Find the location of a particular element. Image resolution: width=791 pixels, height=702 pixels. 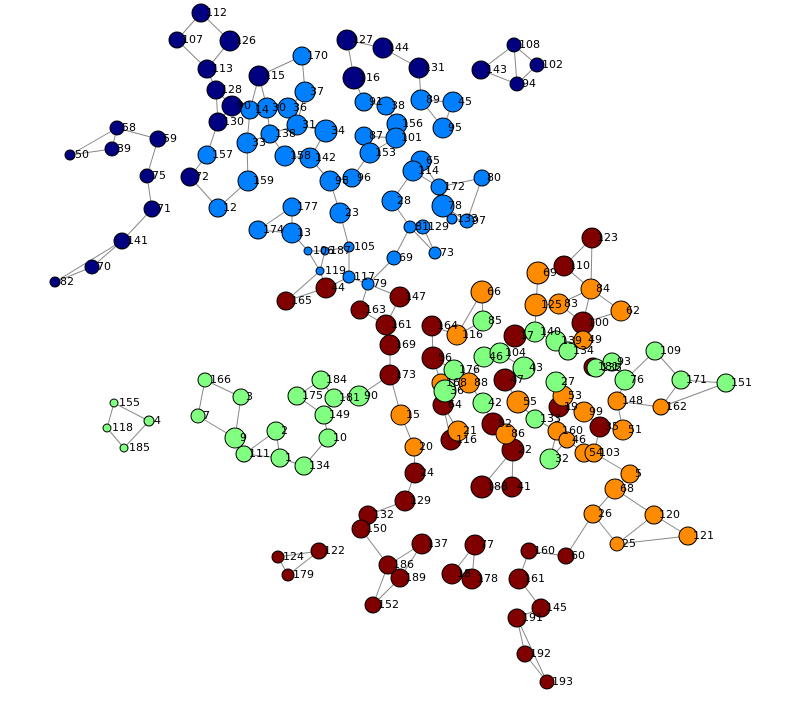

node-label: 163 is located at coordinates (375, 309).